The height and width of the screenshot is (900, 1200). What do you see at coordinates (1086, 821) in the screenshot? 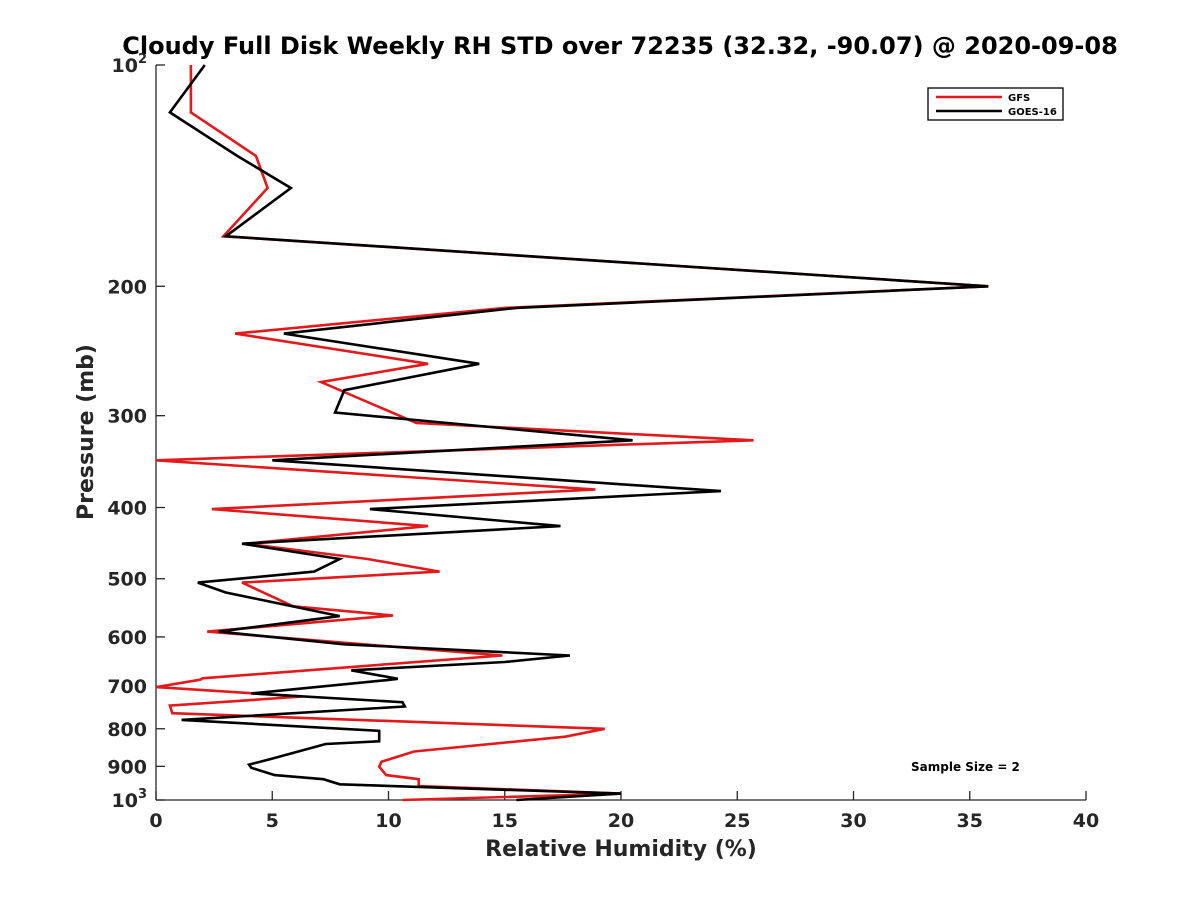
I see `x-tick-label: 40` at bounding box center [1086, 821].